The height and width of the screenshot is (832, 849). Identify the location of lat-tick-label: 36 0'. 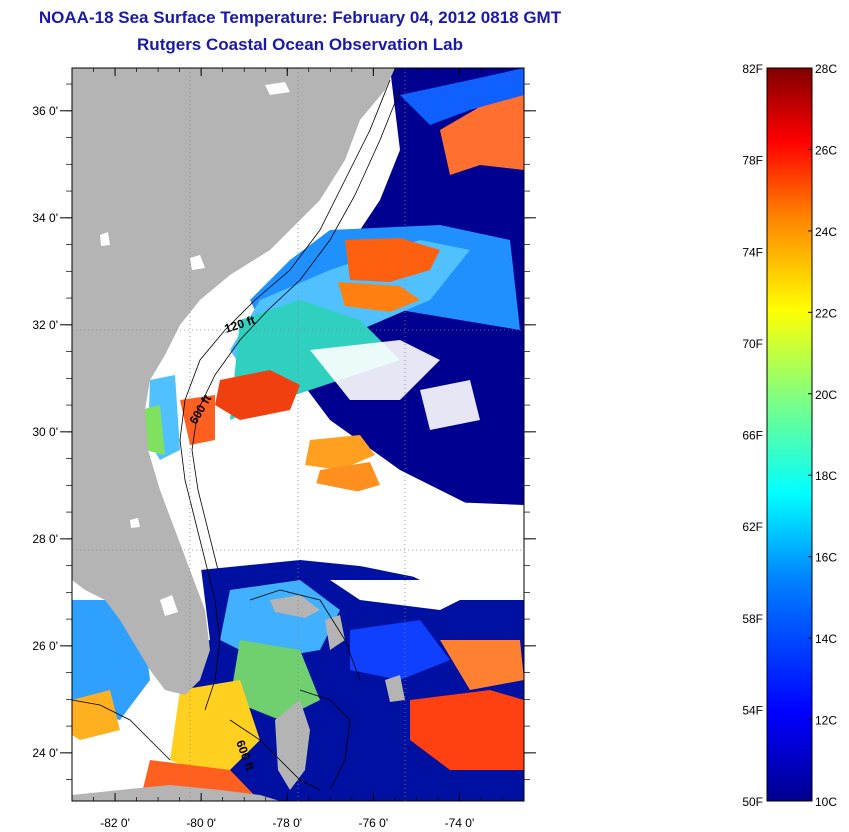
(45, 111).